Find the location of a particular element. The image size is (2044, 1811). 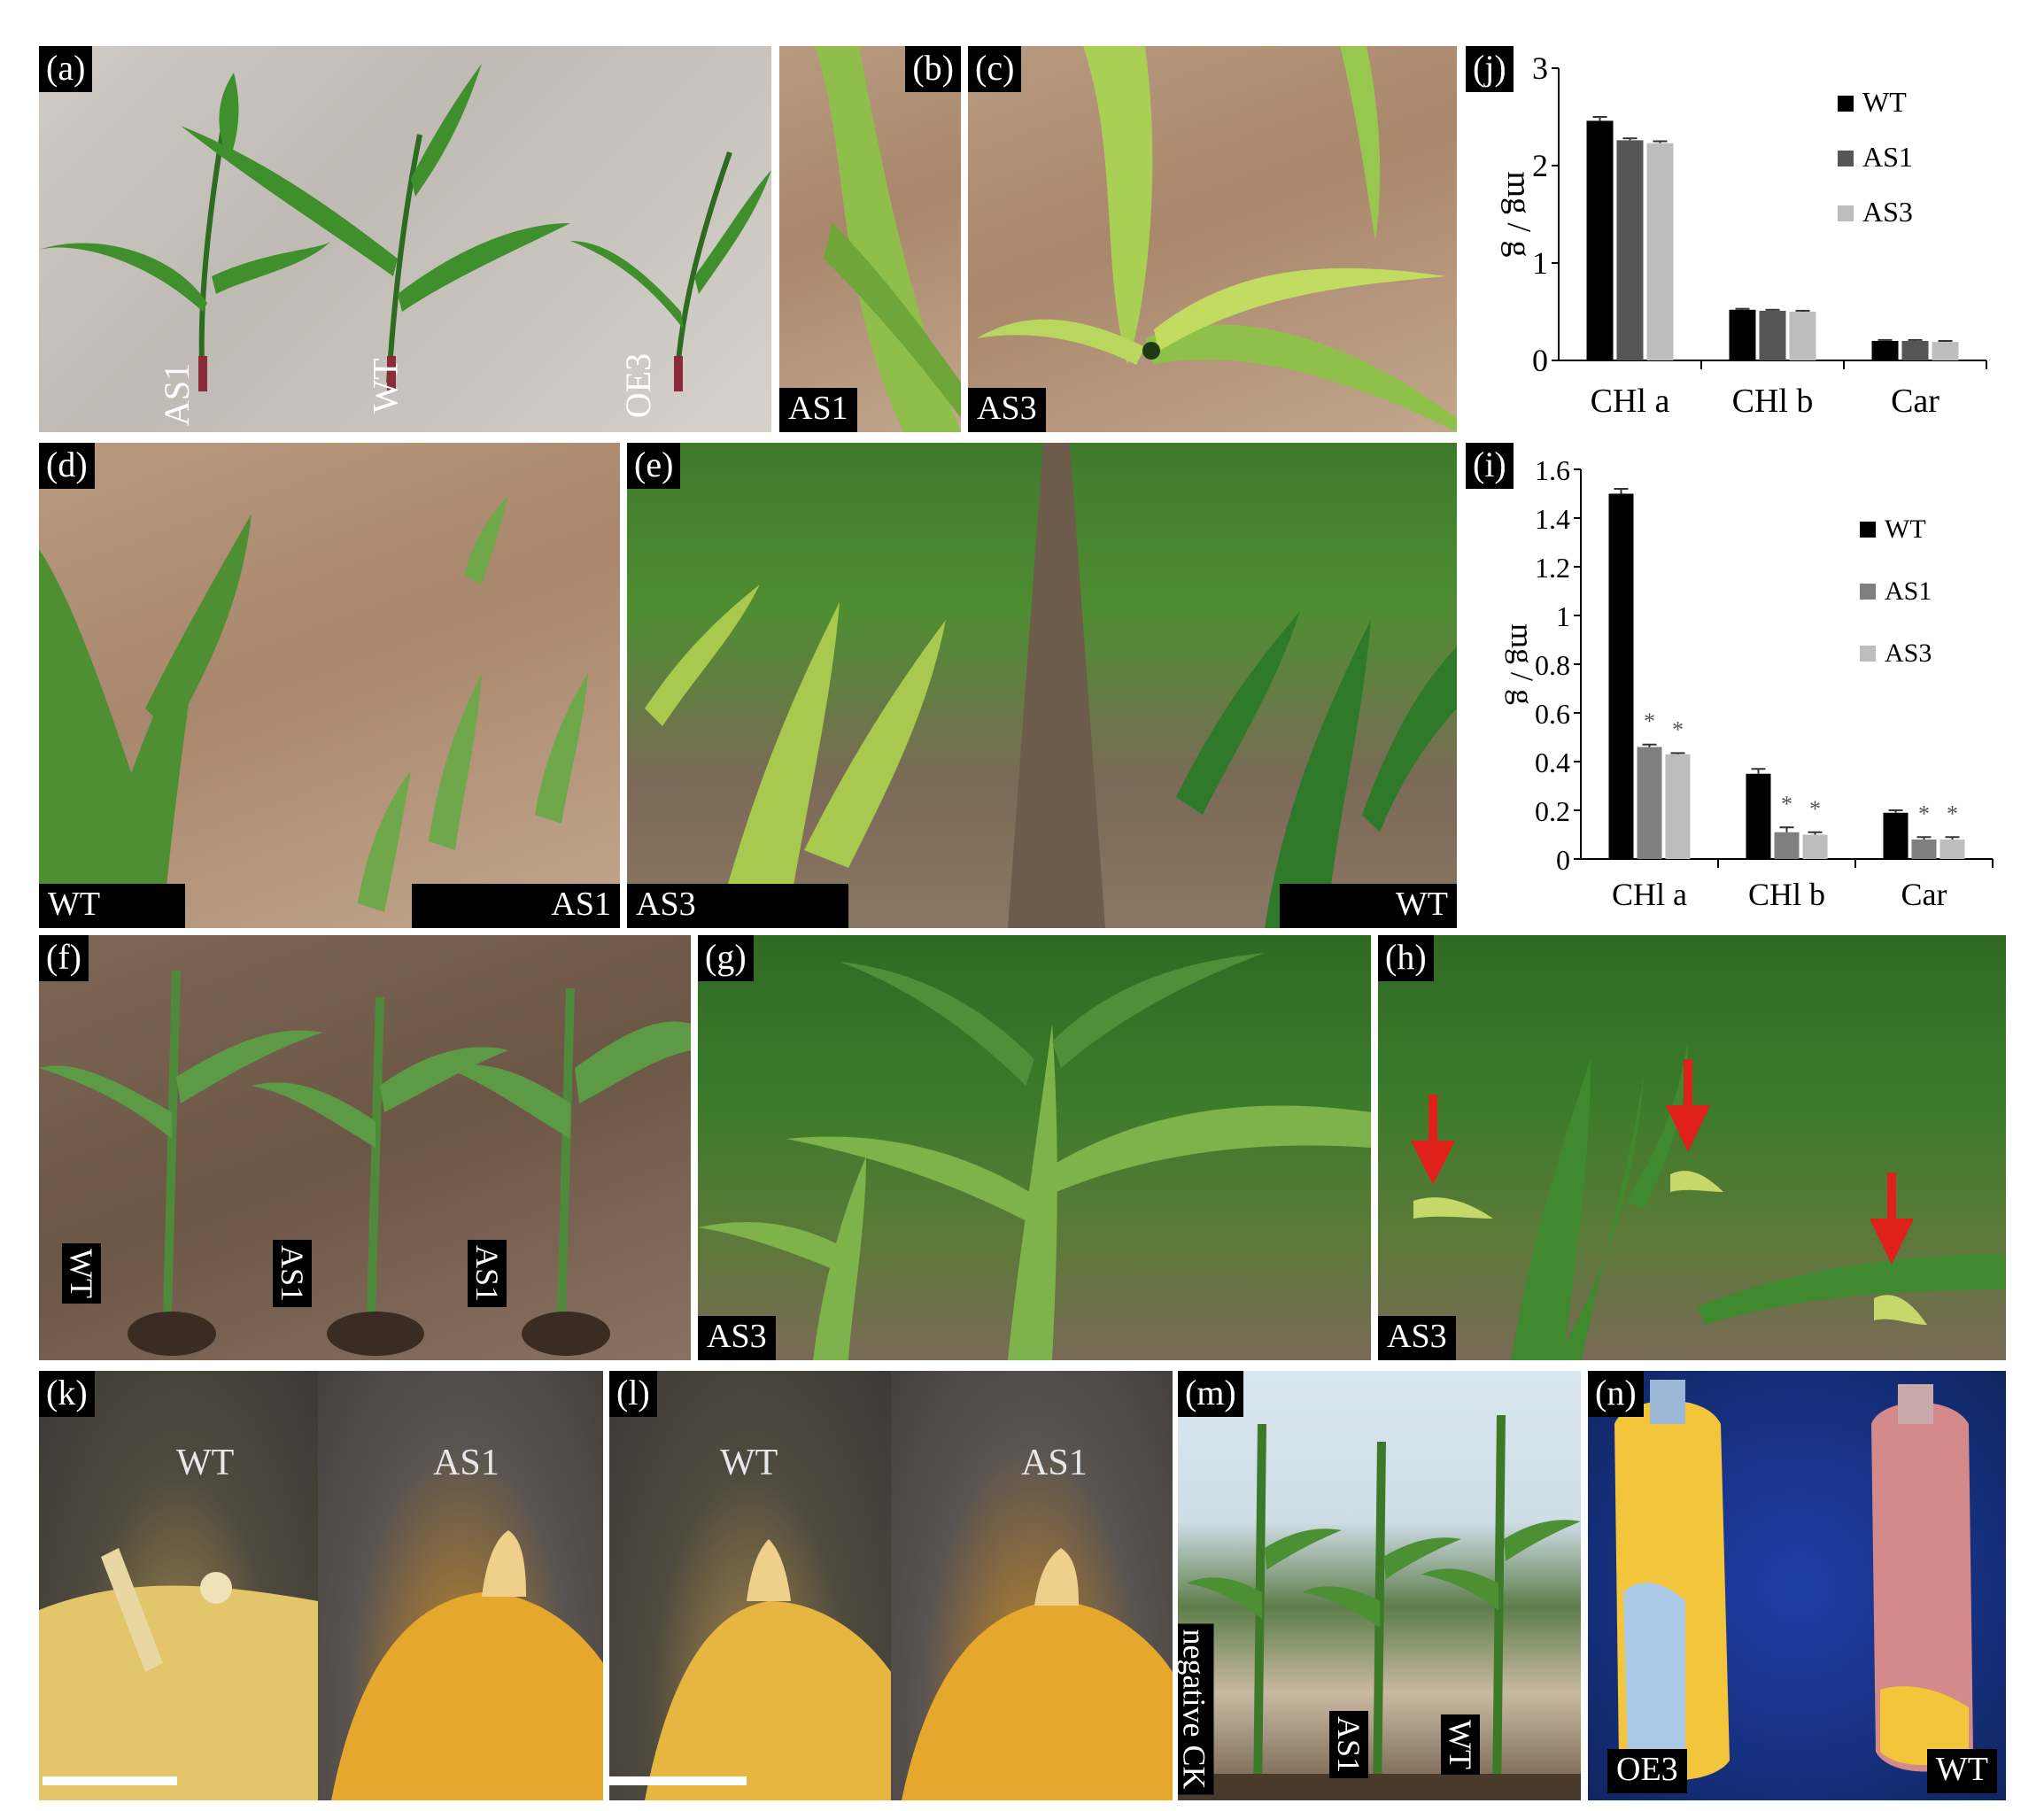

legend-label-as1: AS1 is located at coordinates (1908, 592).